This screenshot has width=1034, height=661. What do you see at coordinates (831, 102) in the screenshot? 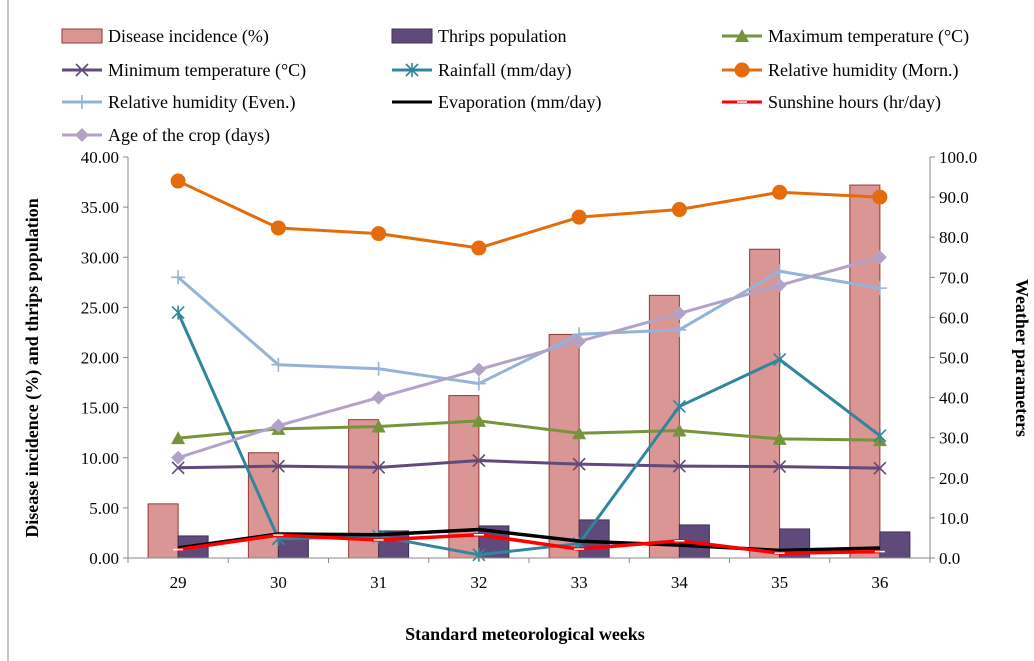
I see `legend-item-sunshine-hours-hr-day: Sunshine hours (hr/day)` at bounding box center [831, 102].